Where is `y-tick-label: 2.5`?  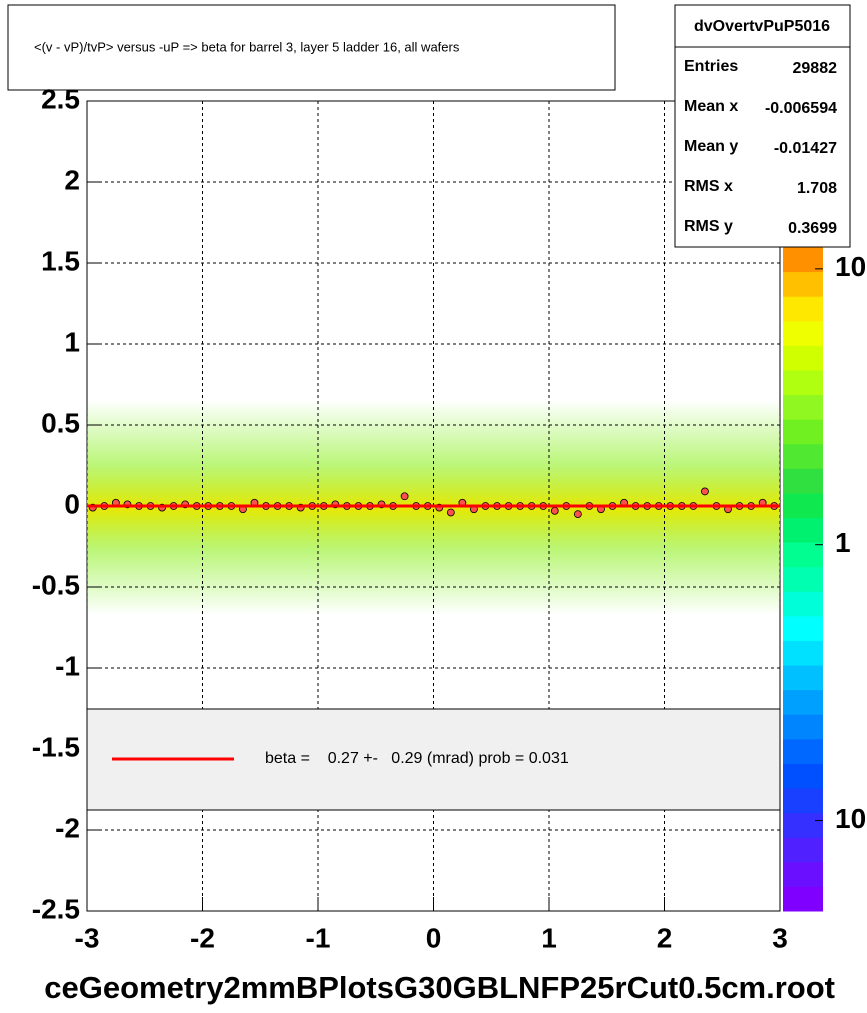
y-tick-label: 2.5 is located at coordinates (60, 98).